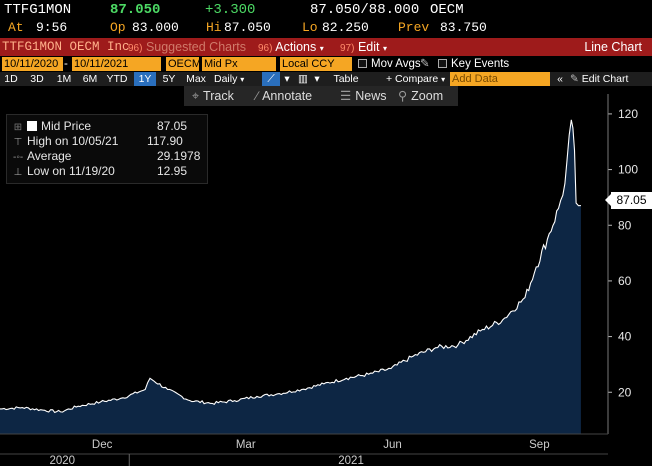  What do you see at coordinates (605, 79) in the screenshot?
I see `edit-chart-label: Edit Chart` at bounding box center [605, 79].